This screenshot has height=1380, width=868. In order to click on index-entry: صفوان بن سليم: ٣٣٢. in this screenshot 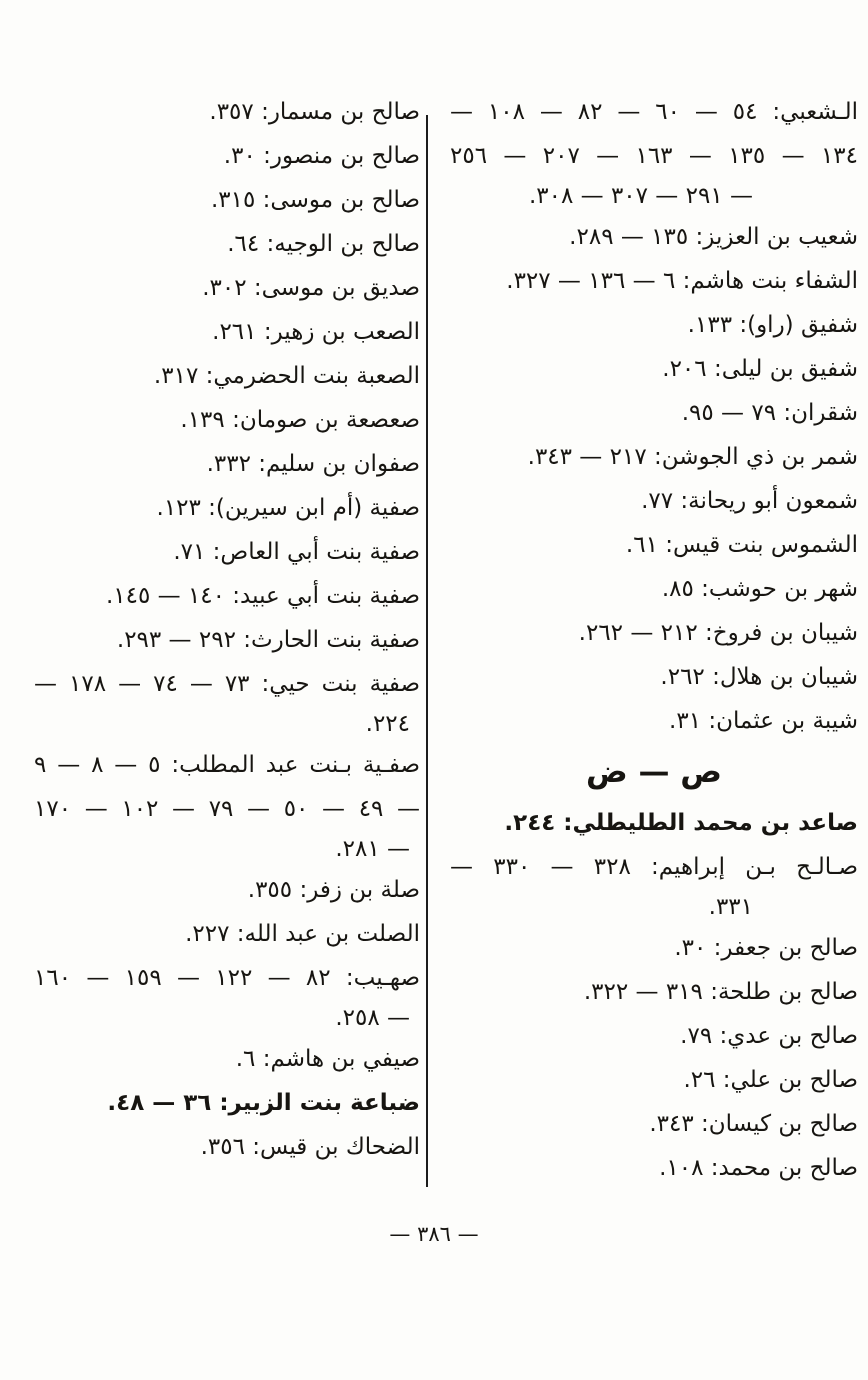, I will do `click(313, 464)`.